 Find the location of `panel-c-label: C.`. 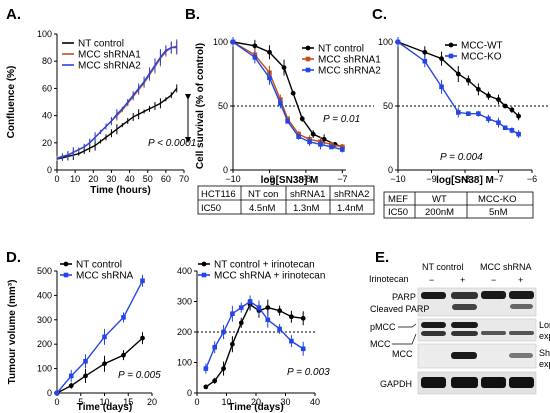

panel-c-label: C. is located at coordinates (379, 14).